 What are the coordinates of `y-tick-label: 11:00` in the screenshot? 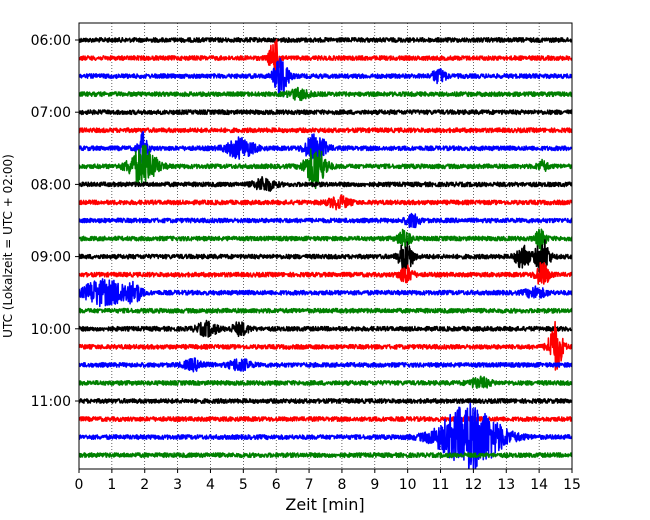 It's located at (51, 402).